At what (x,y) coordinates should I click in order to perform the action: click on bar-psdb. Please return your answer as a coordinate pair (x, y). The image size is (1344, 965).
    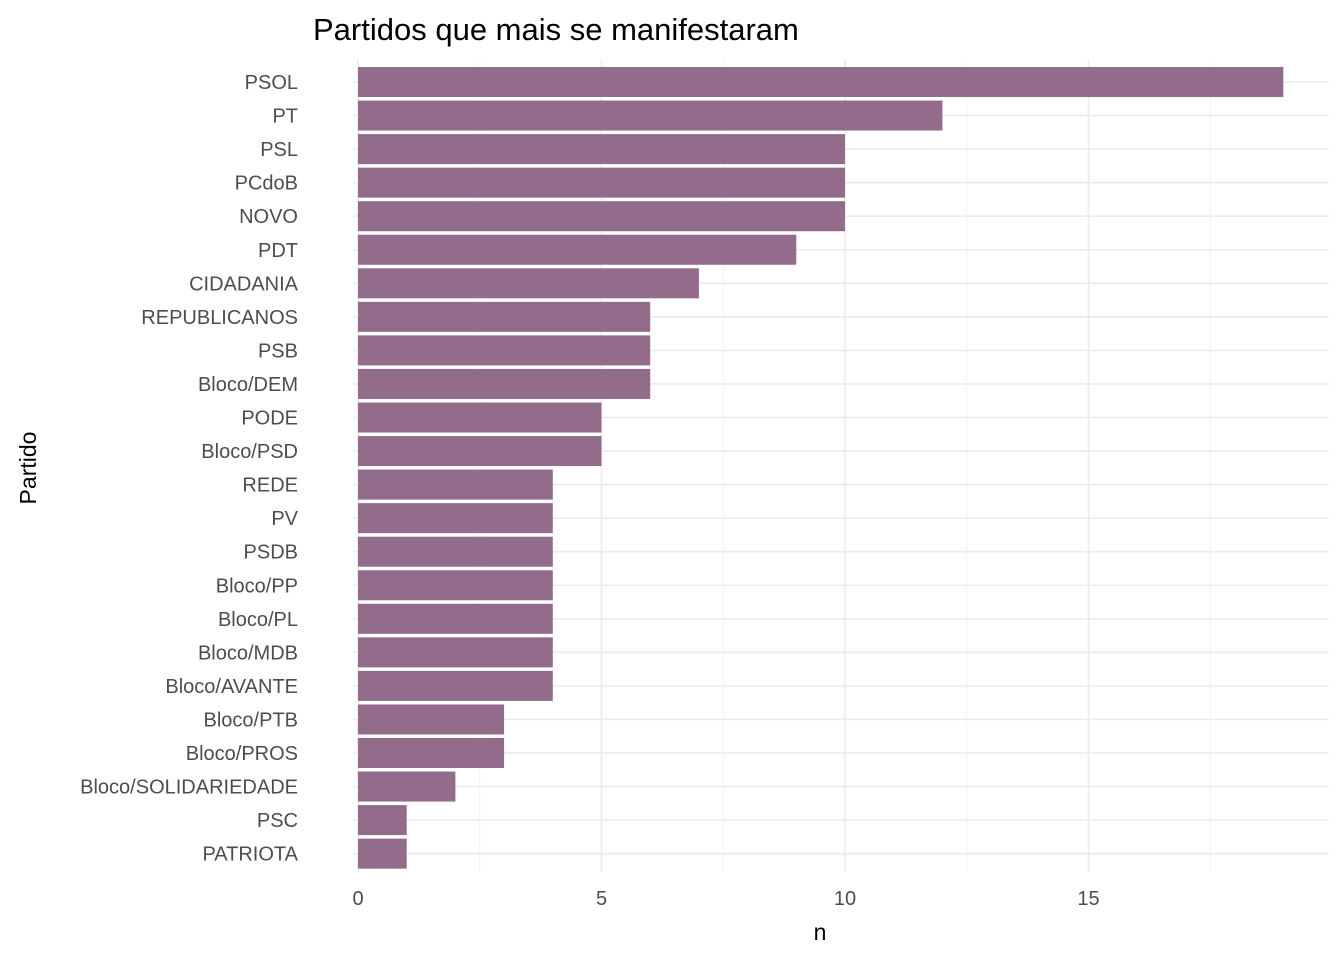
    Looking at the image, I should click on (455, 551).